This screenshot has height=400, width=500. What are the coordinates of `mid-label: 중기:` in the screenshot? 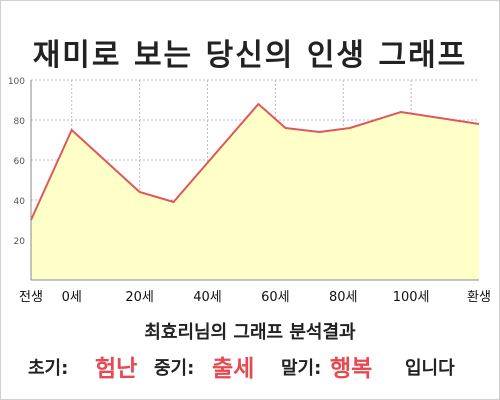 It's located at (174, 368).